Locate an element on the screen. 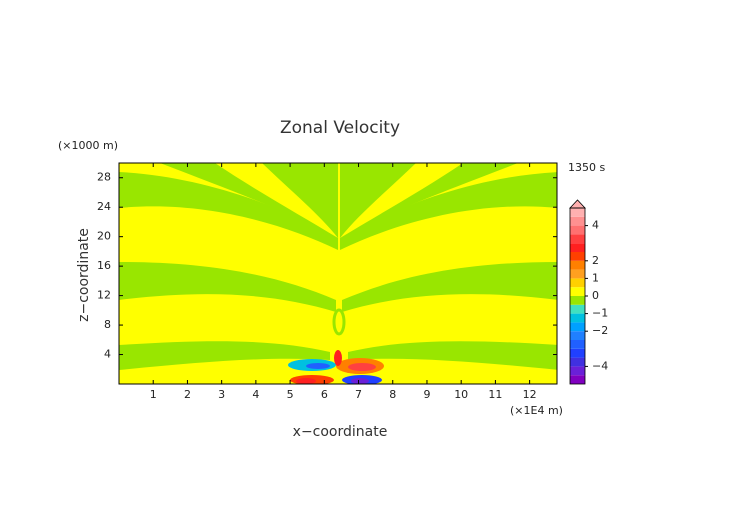 The width and height of the screenshot is (752, 532). x-tick-label: 2 is located at coordinates (187, 394).